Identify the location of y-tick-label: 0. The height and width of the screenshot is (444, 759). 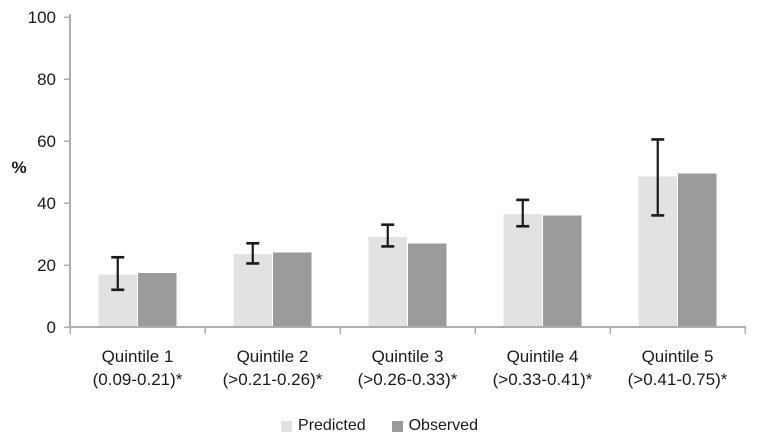
(51, 327).